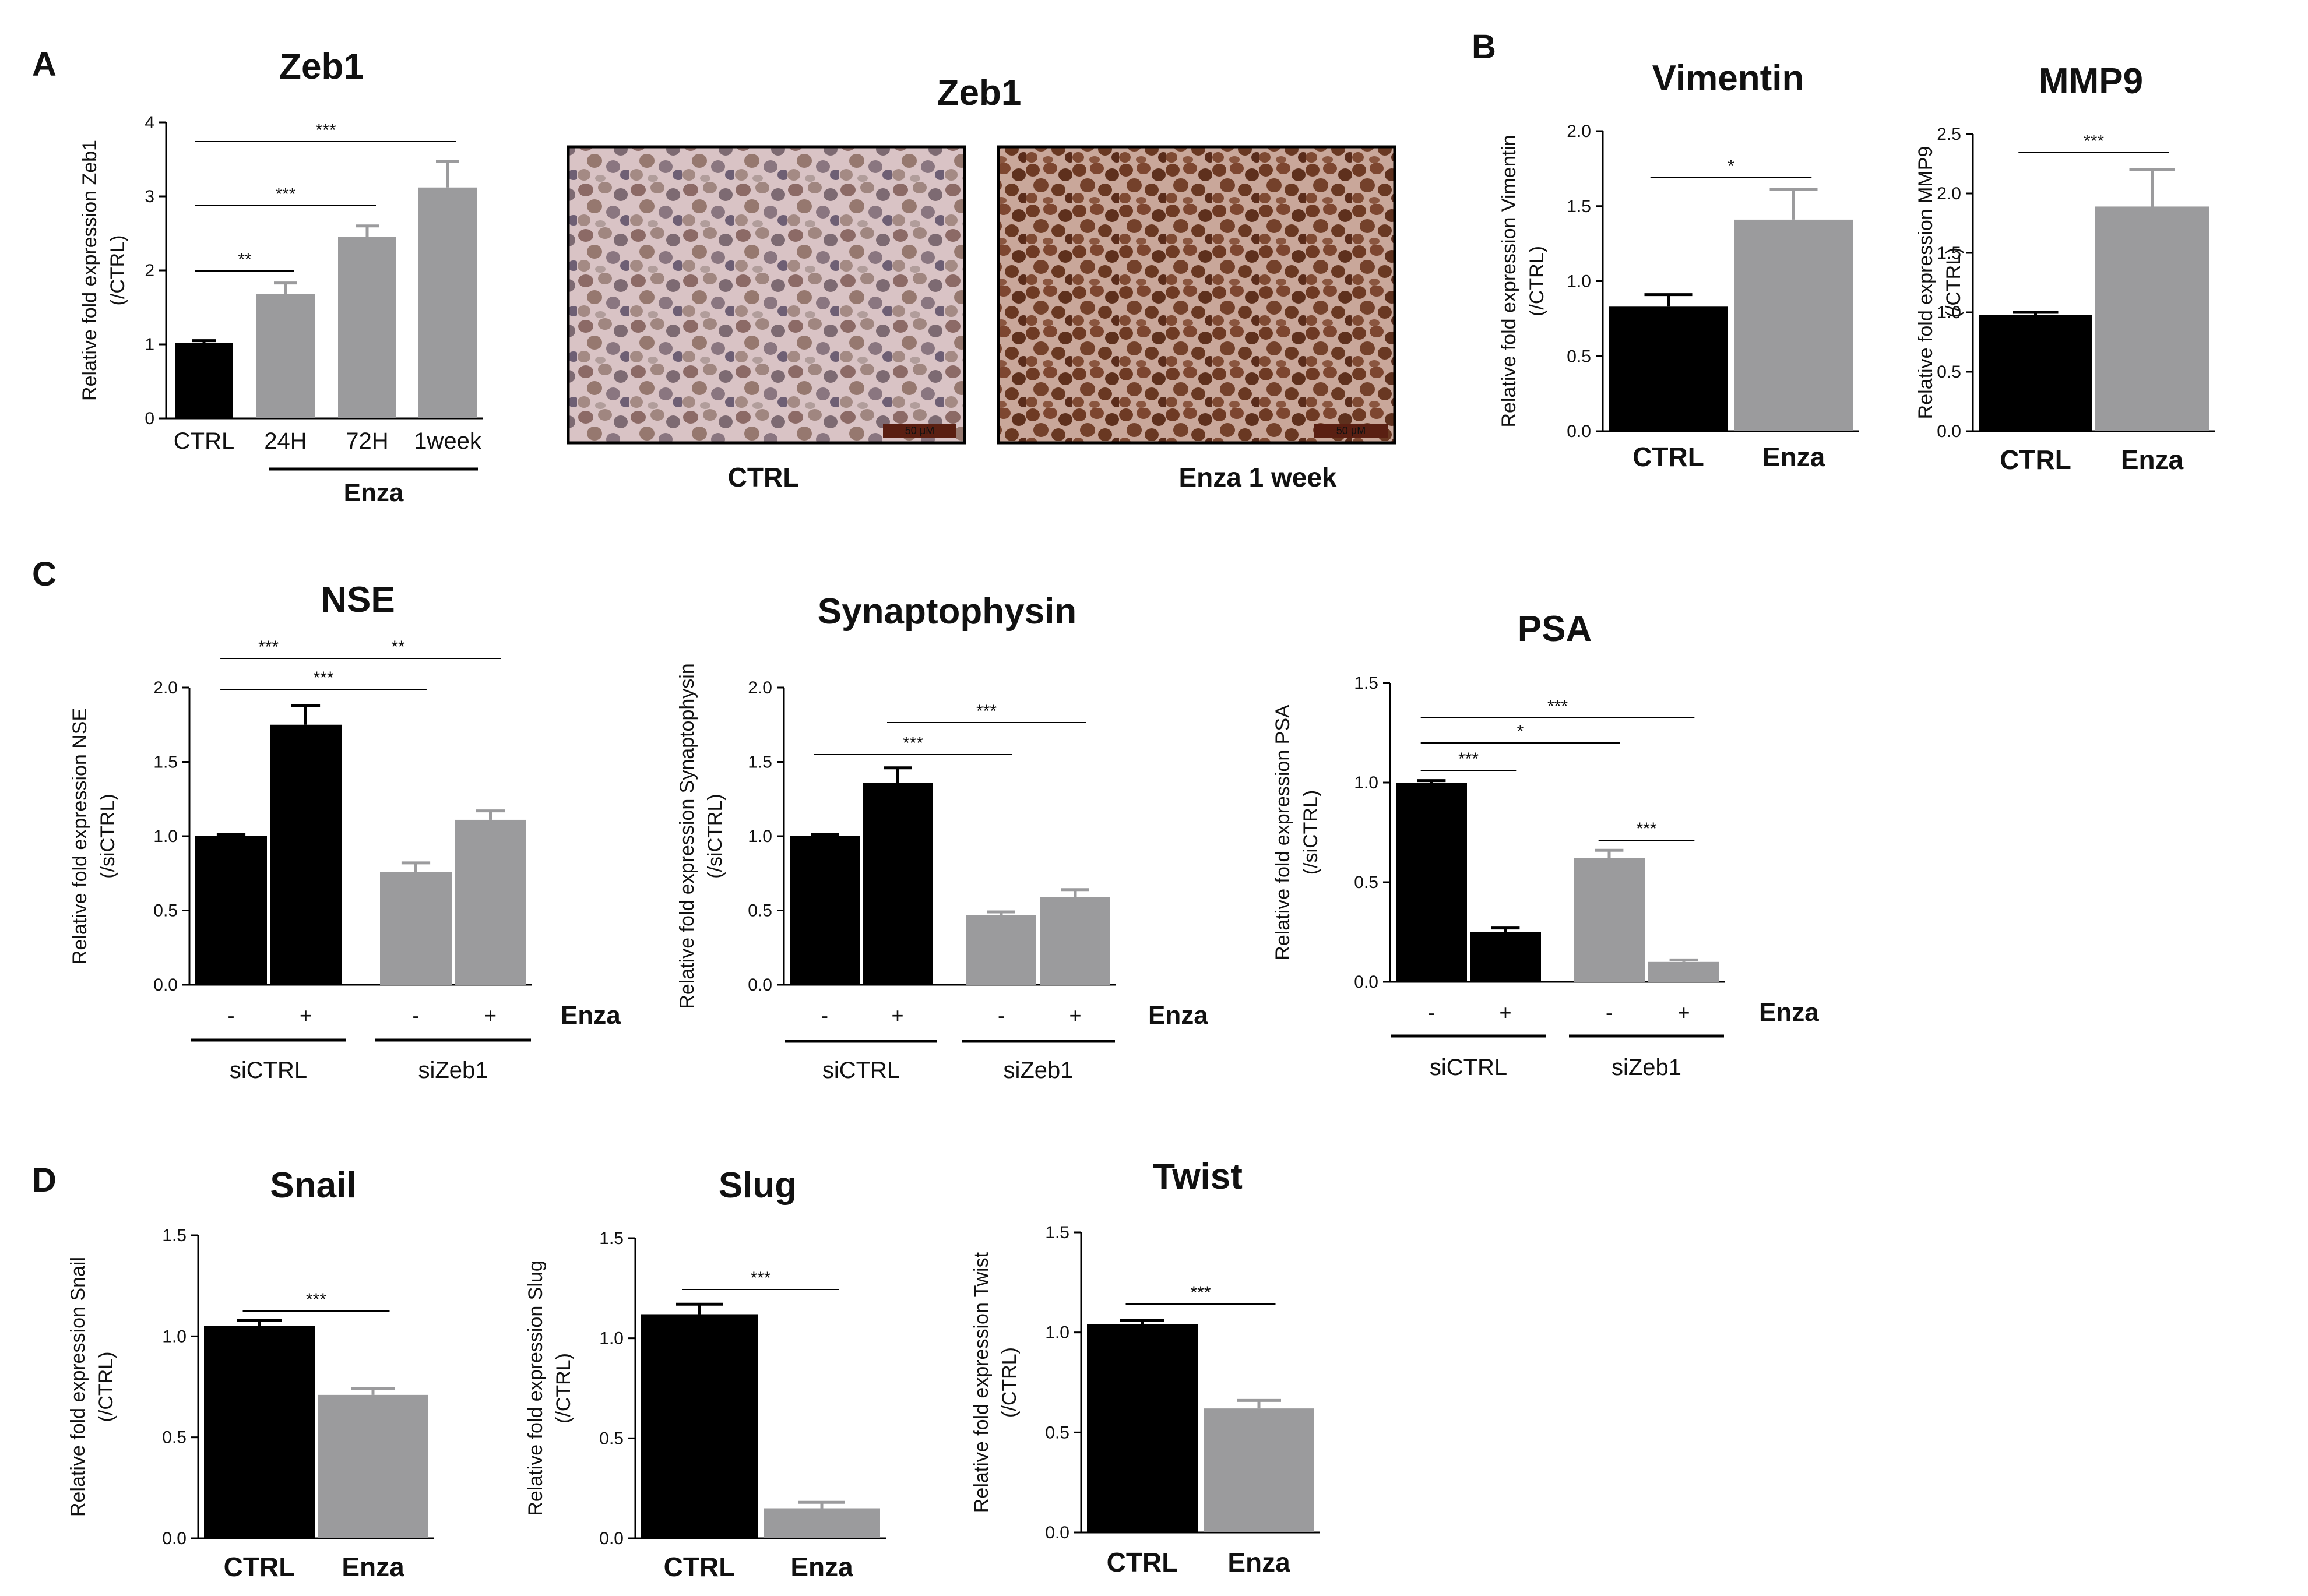 This screenshot has height=1596, width=2308. Describe the element at coordinates (285, 441) in the screenshot. I see `chart-zeb1-category-label: 24H` at that location.